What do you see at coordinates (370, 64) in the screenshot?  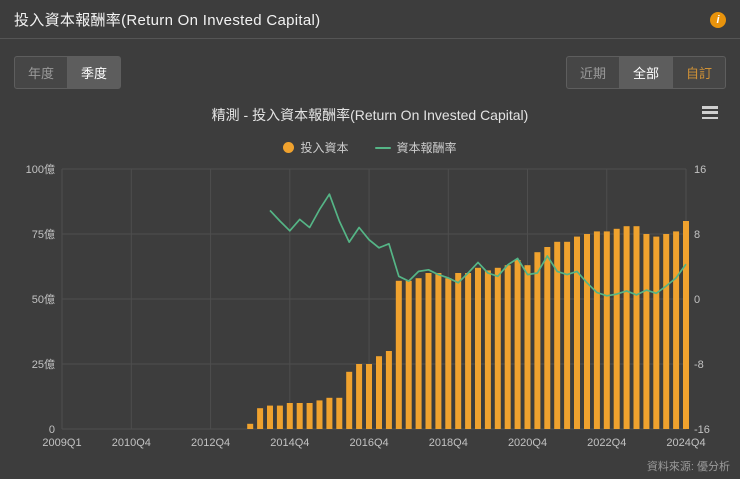 I see `controls: 年度 季度 近期 全部 自訂` at bounding box center [370, 64].